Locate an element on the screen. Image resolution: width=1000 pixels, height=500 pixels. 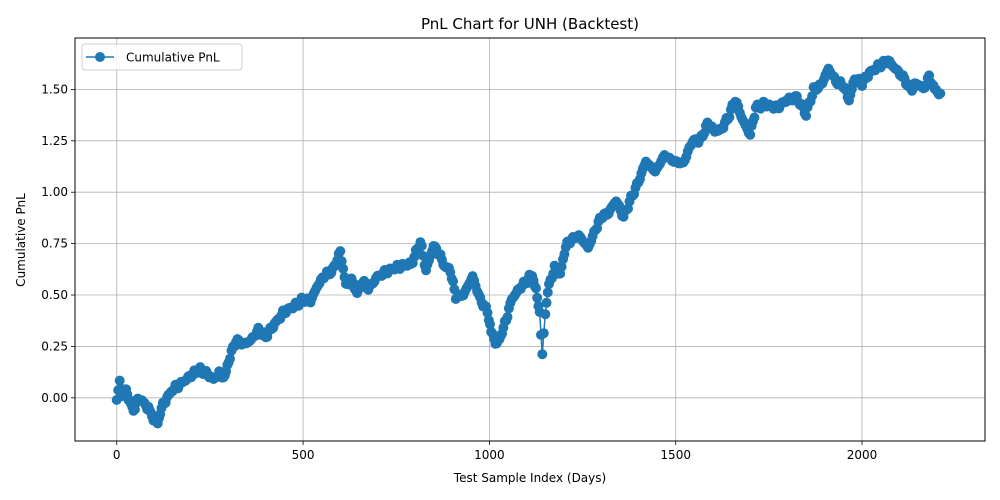
x-tick-label: 2000 is located at coordinates (862, 455).